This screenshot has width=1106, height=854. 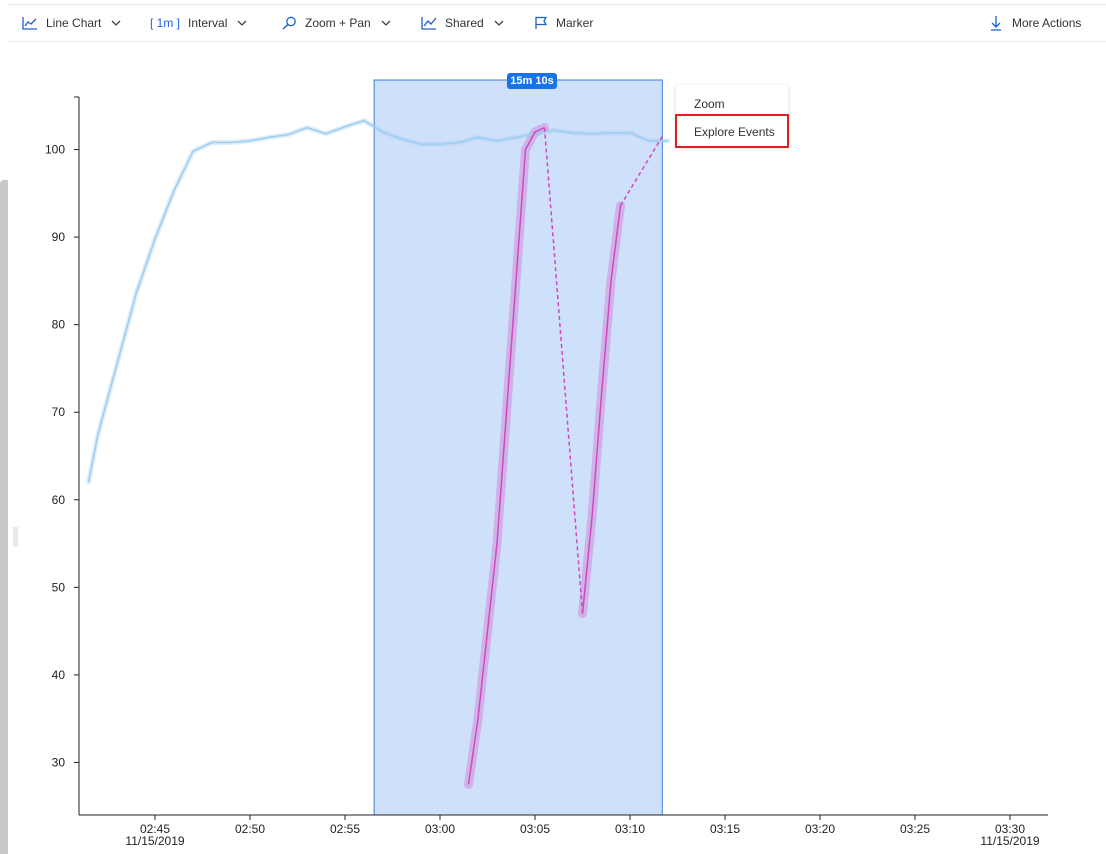 I want to click on panel-resize-handle, so click(x=15, y=537).